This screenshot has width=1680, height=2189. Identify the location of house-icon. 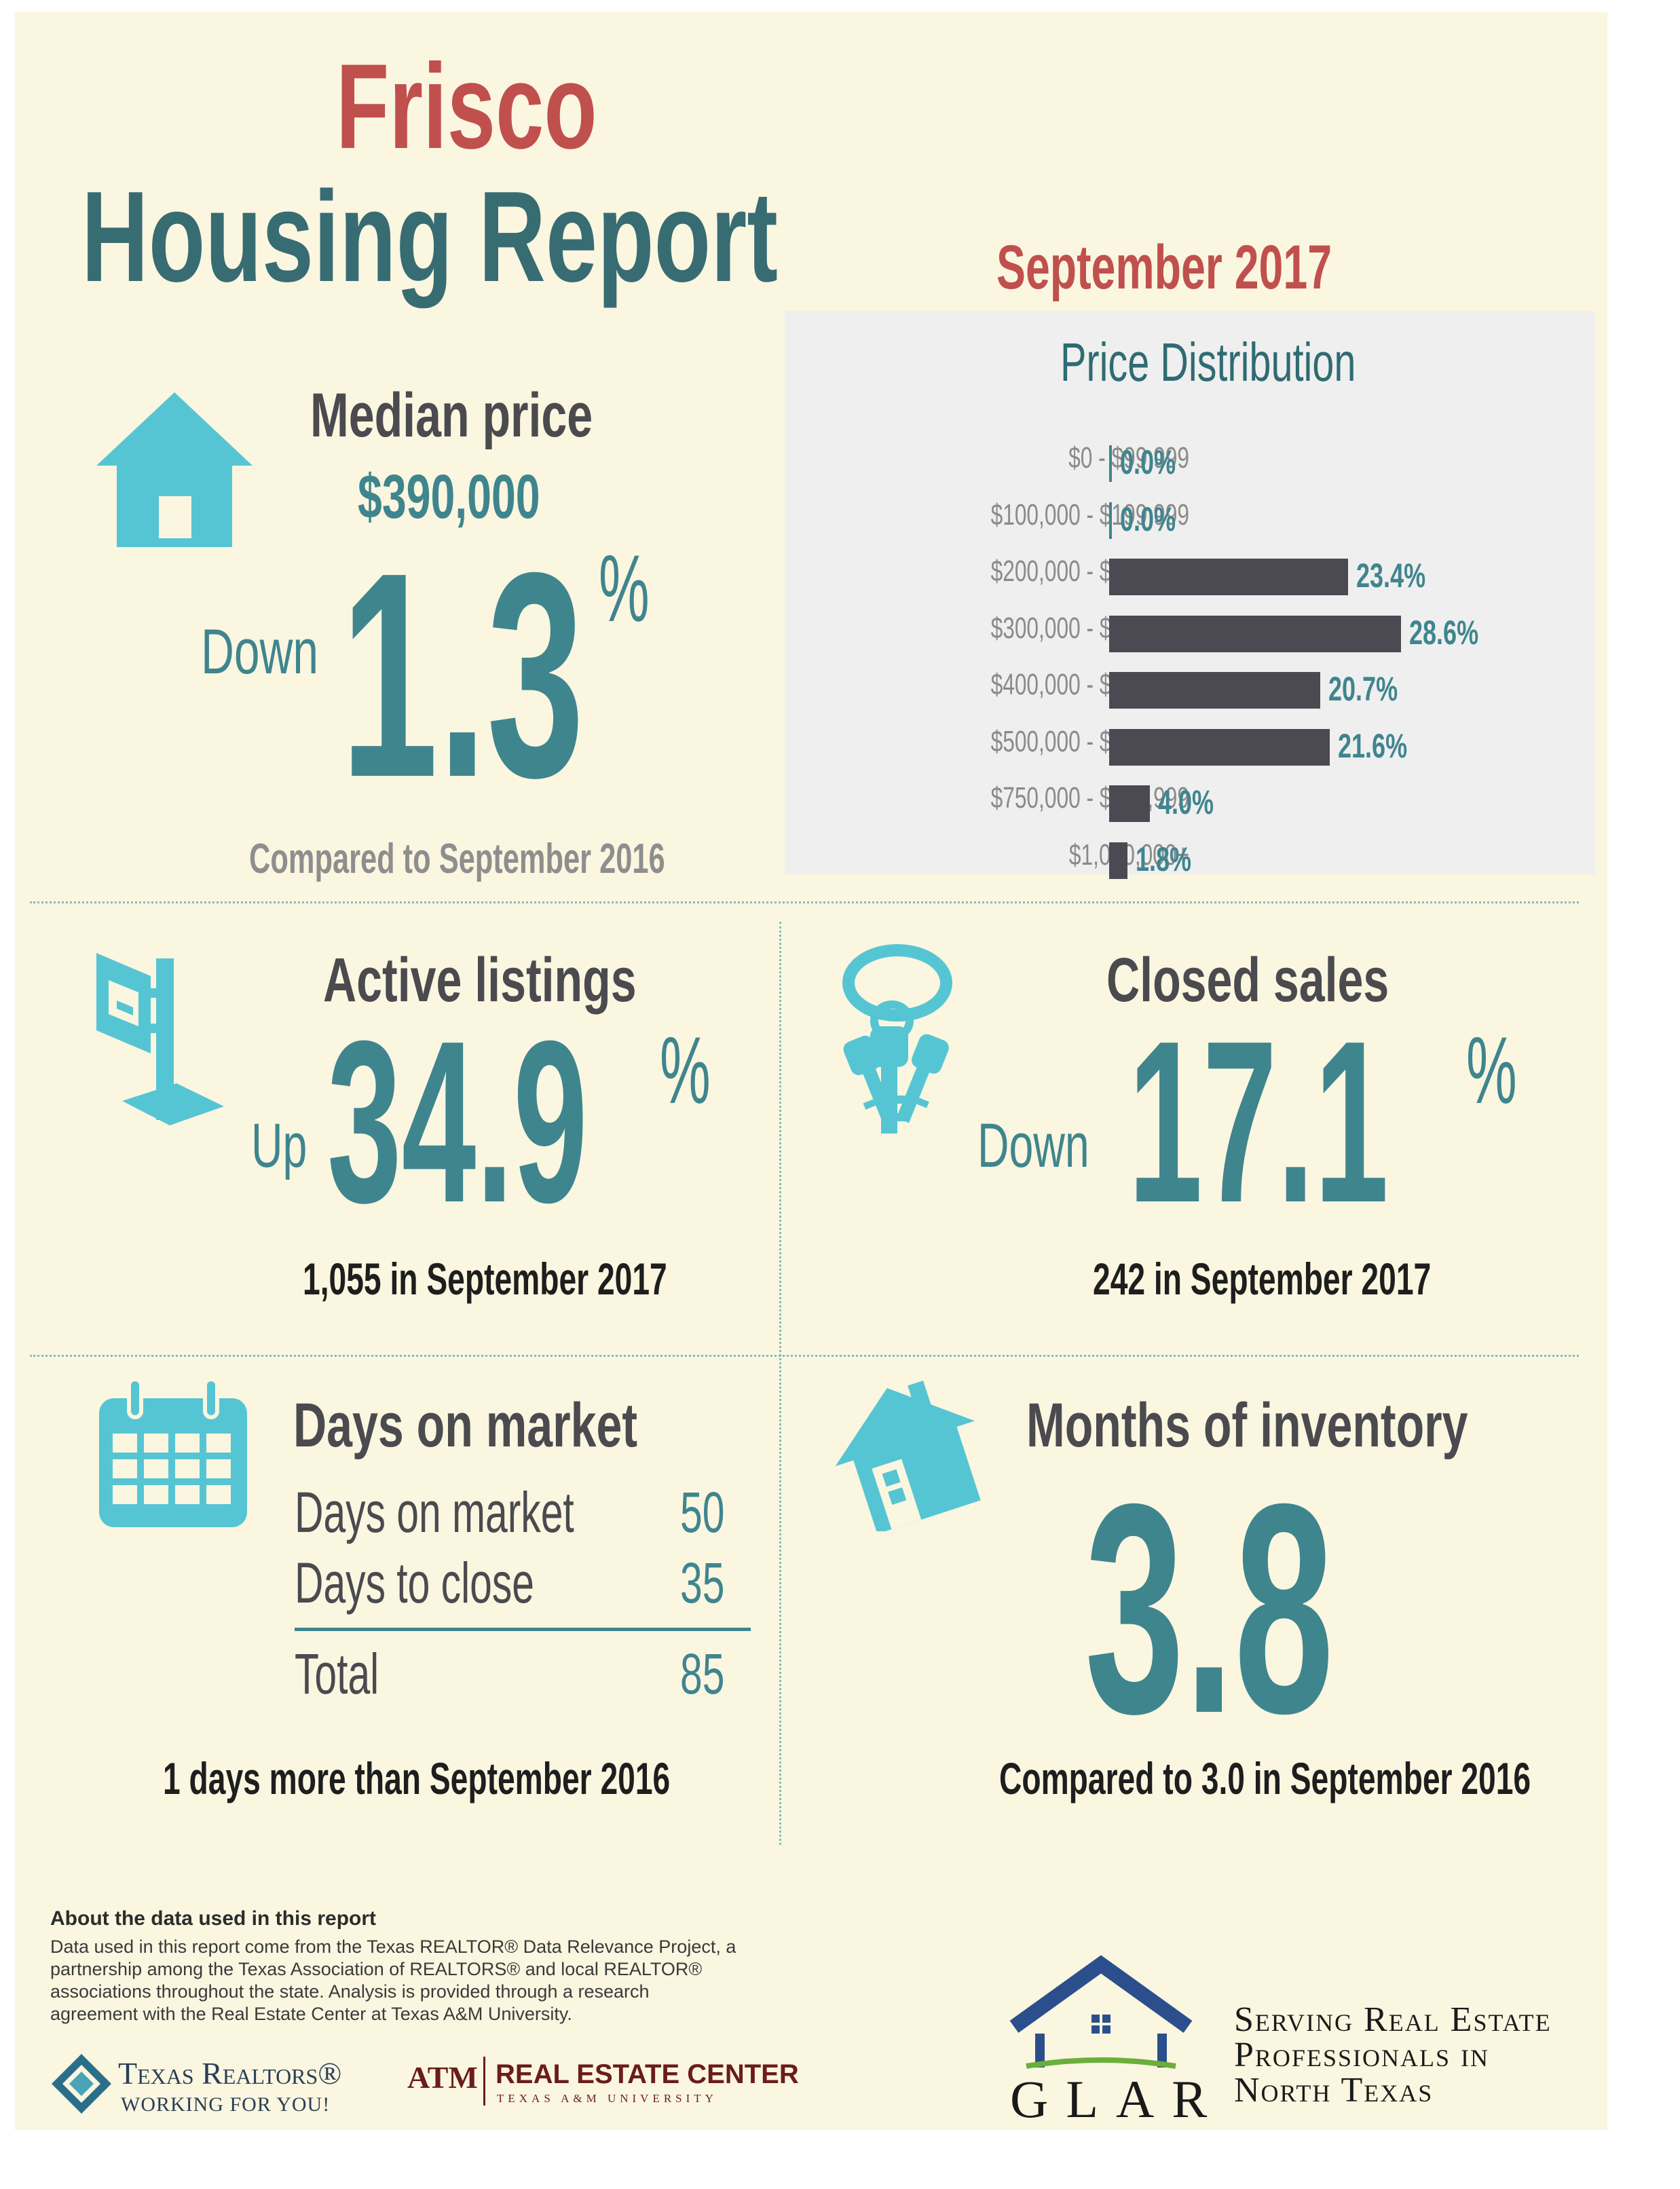
(175, 469).